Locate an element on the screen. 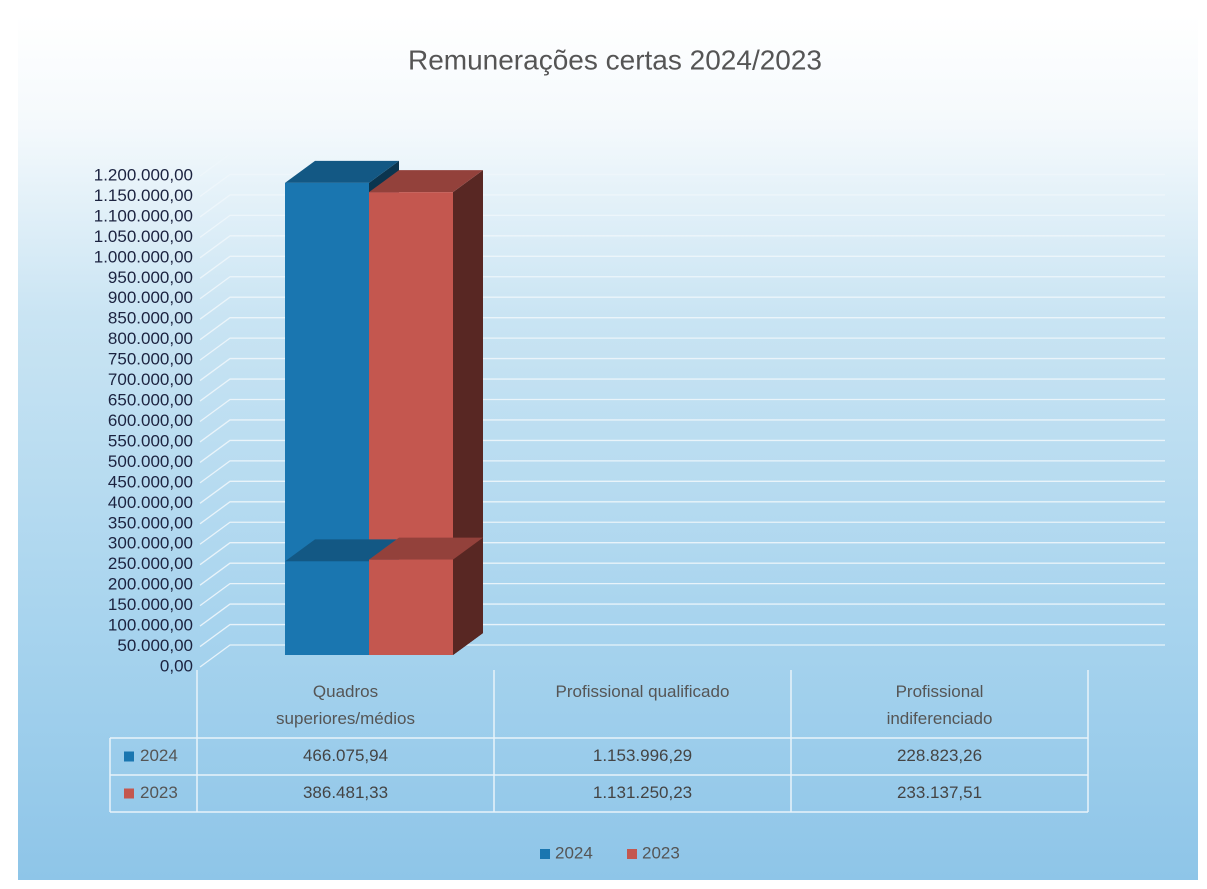  table-value: 228.823,26 is located at coordinates (939, 755).